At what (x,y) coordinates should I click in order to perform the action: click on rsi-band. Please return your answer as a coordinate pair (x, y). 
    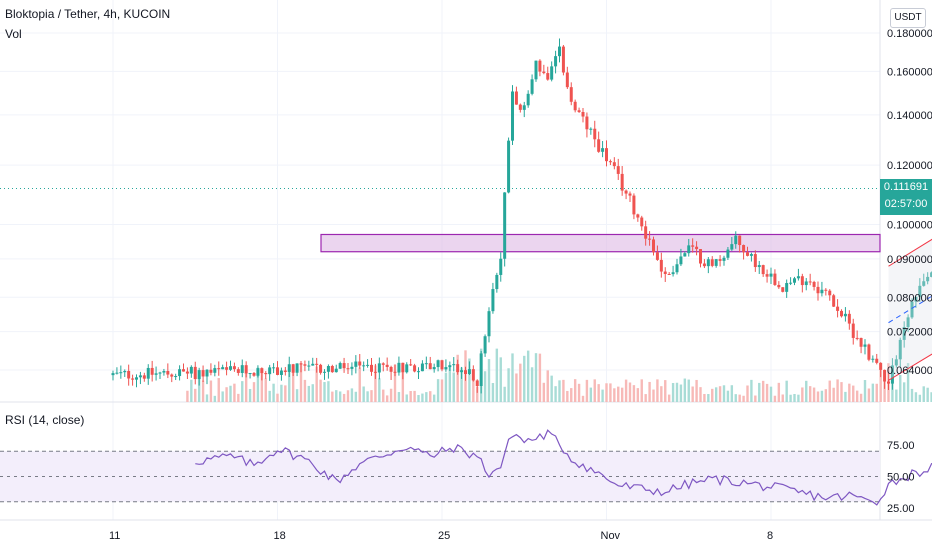
    Looking at the image, I should click on (440, 476).